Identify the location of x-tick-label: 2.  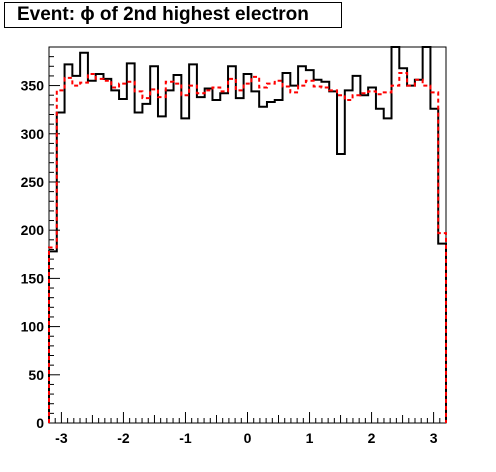
(372, 438).